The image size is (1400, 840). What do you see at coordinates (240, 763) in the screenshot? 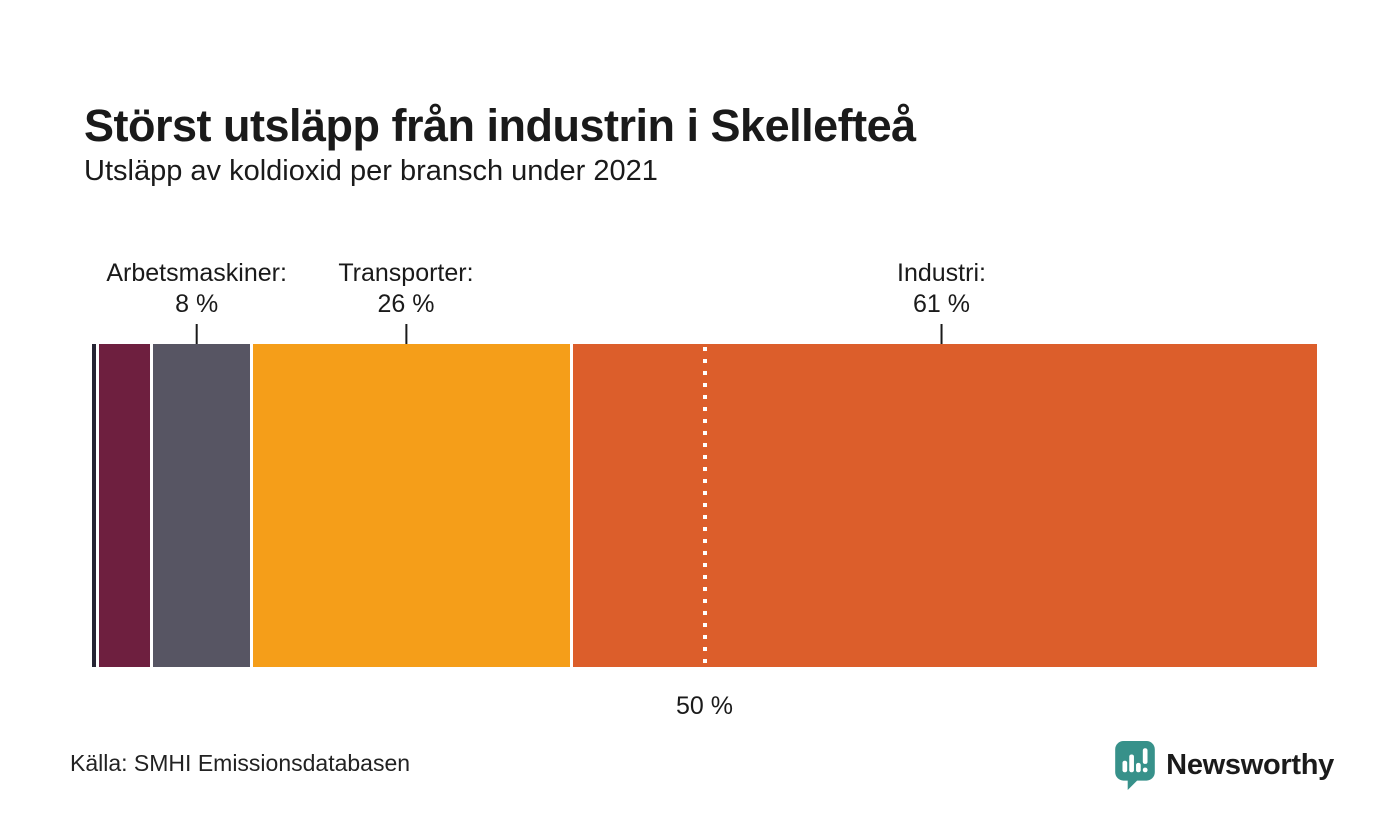
I see `source-attribution: Källa: SMHI Emissionsdatabasen` at bounding box center [240, 763].